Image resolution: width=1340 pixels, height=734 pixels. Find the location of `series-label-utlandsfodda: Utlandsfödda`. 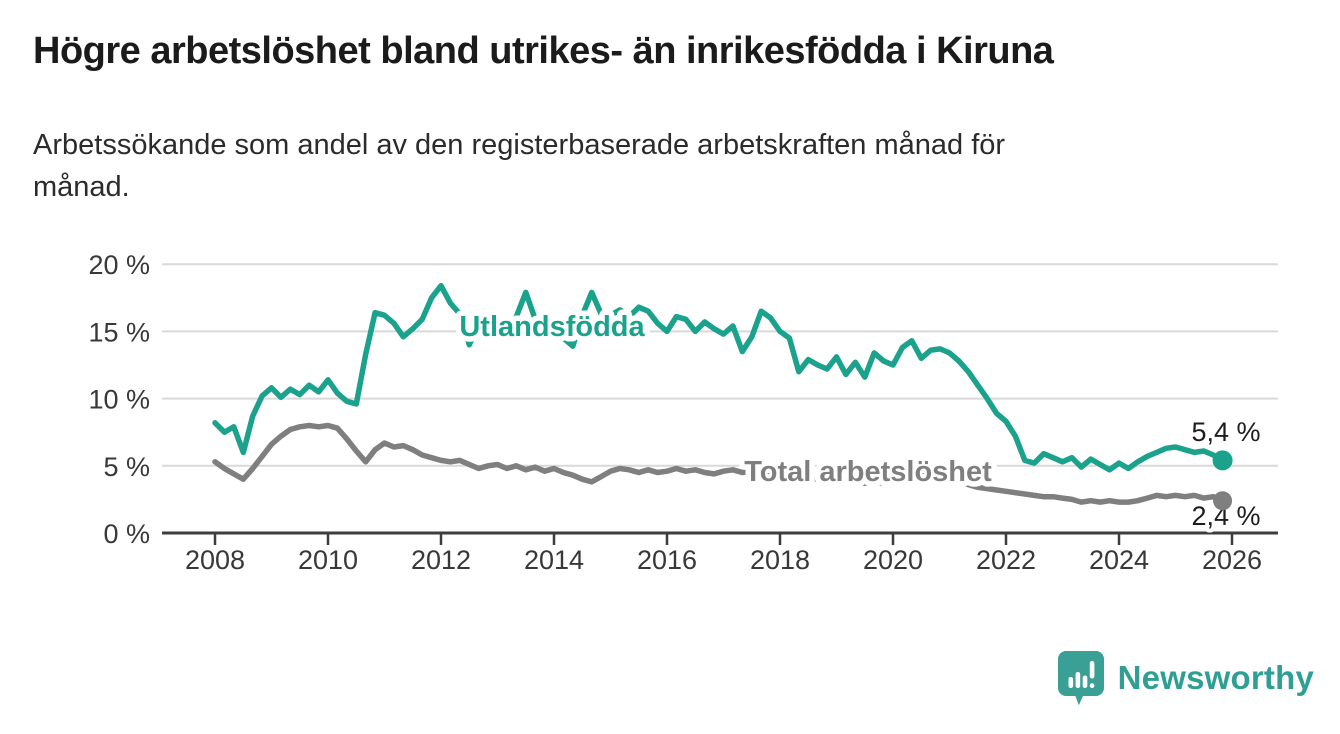

series-label-utlandsfodda: Utlandsfödda is located at coordinates (552, 327).